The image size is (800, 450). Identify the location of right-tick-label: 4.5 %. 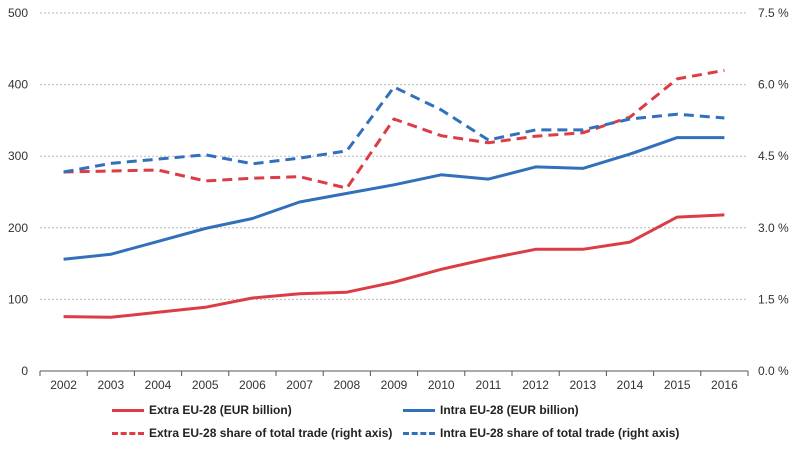
(773, 156).